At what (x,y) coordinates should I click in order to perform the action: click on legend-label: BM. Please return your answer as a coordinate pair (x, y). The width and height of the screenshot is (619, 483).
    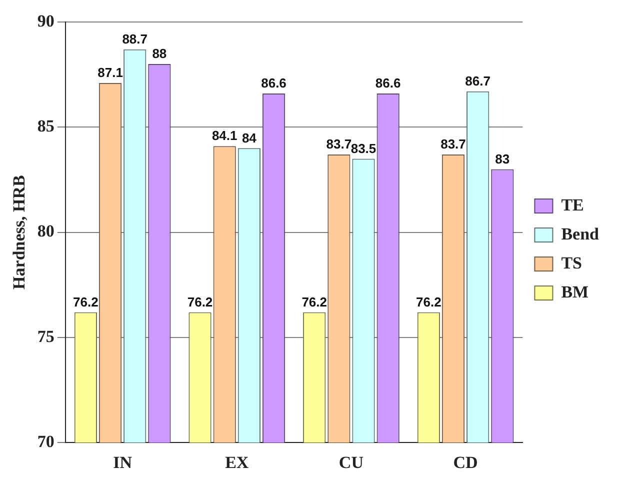
    Looking at the image, I should click on (575, 292).